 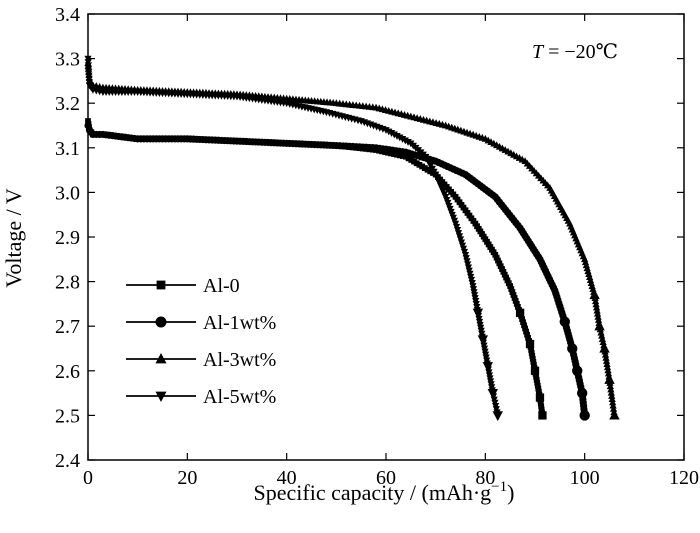 I want to click on legend: Al-0 Al-1wt% Al-3wt% Al-5wt%, so click(x=201, y=341).